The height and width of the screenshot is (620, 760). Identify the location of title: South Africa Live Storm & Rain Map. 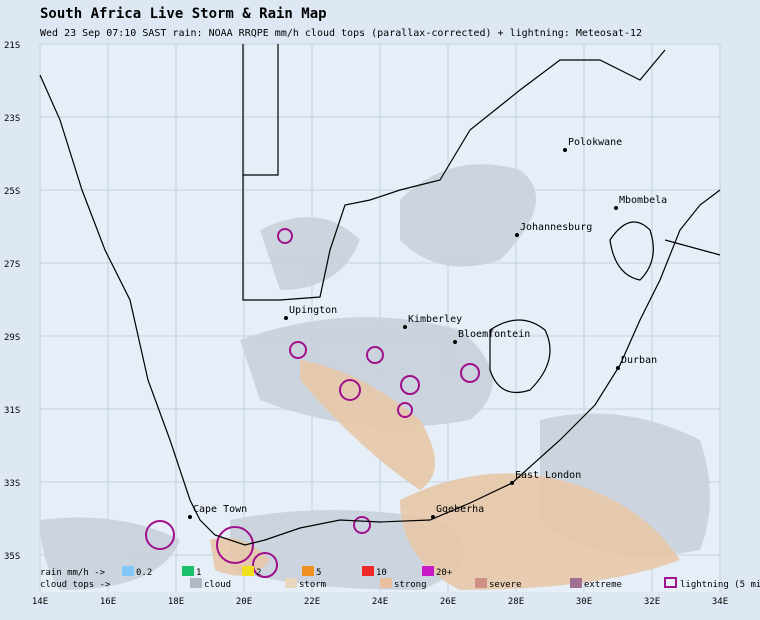
(183, 14).